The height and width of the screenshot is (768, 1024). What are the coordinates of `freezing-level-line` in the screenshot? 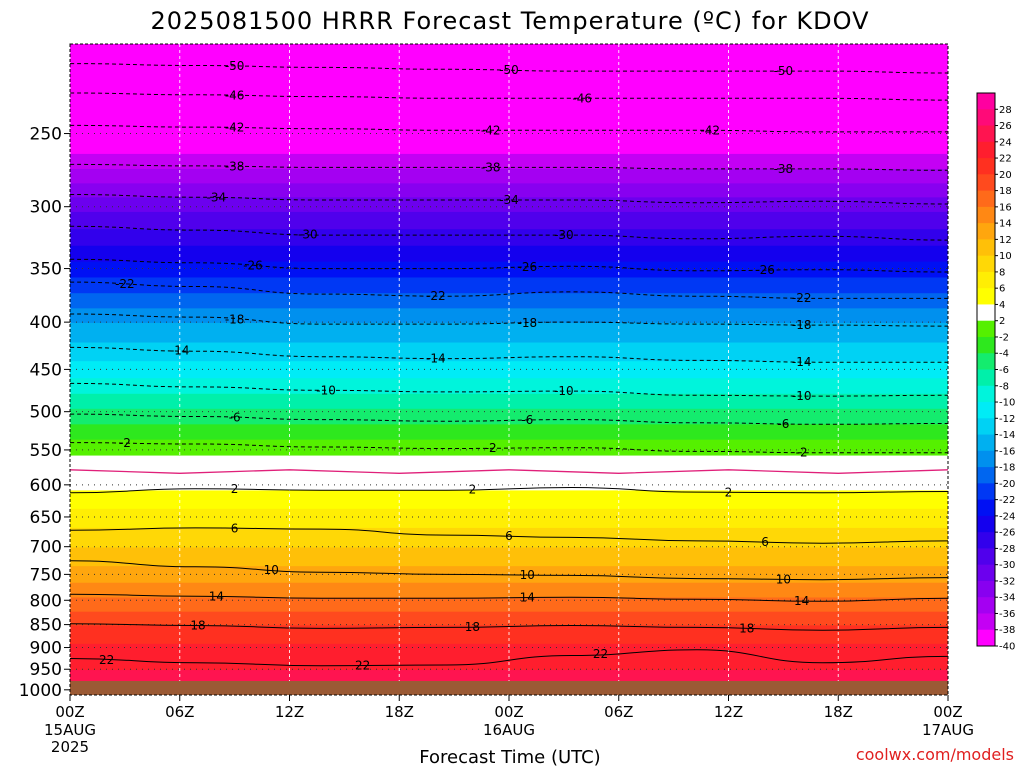 It's located at (509, 471).